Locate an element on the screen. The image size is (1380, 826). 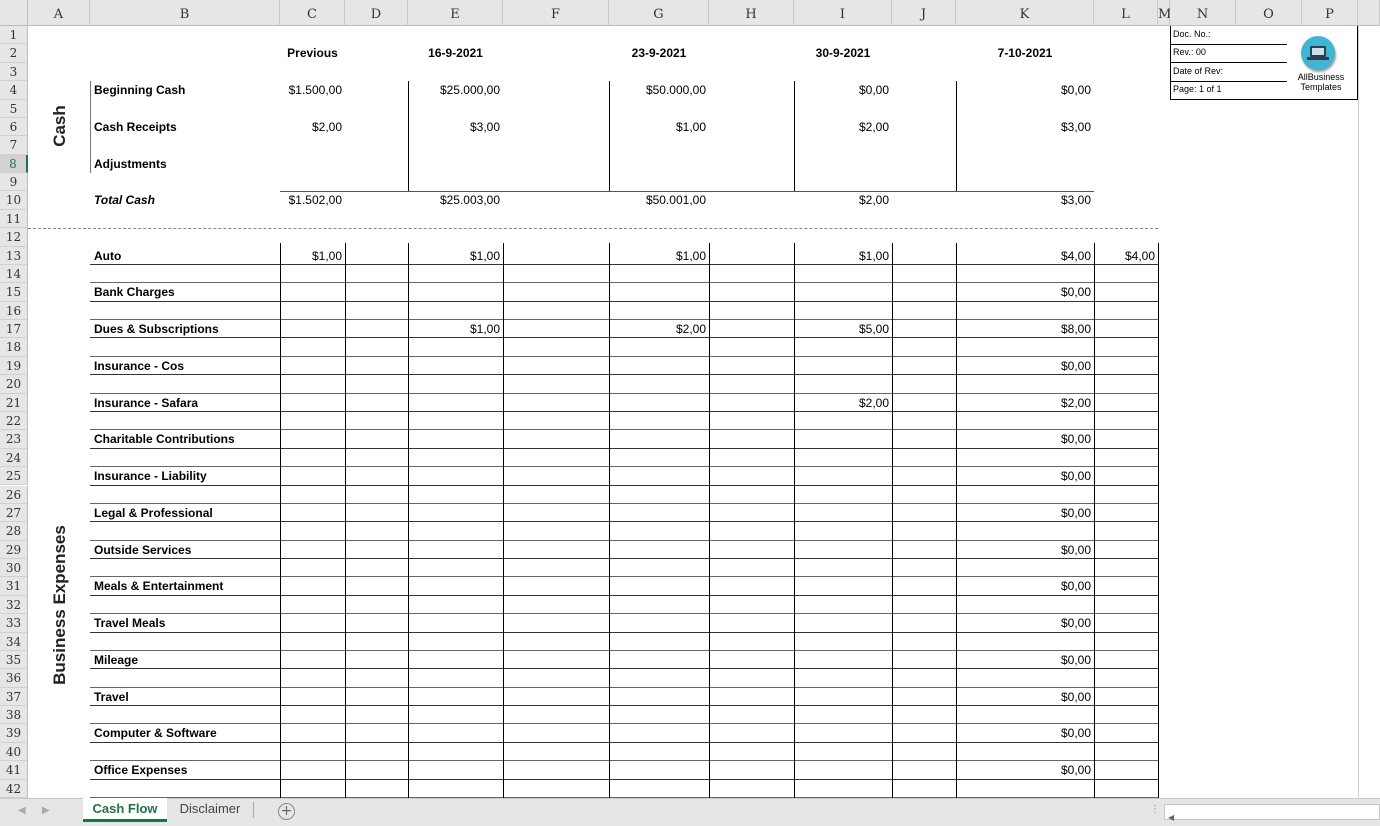
row-header-19: 19 is located at coordinates (14, 366).